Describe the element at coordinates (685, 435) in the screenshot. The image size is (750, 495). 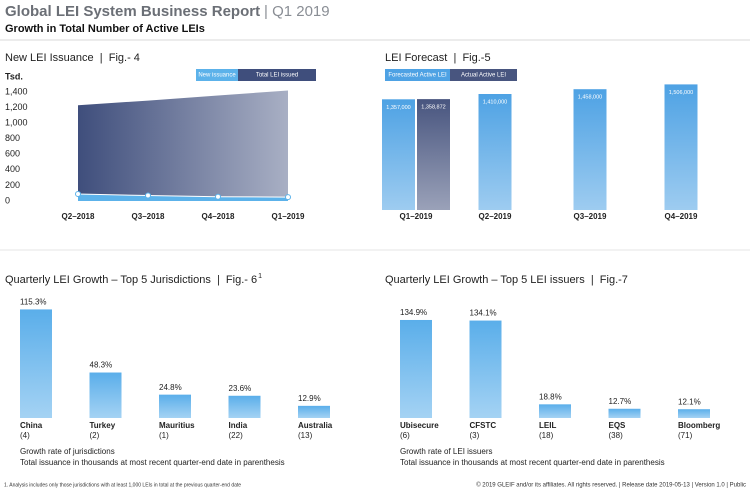
I see `x-tick-sublabel: (71)` at that location.